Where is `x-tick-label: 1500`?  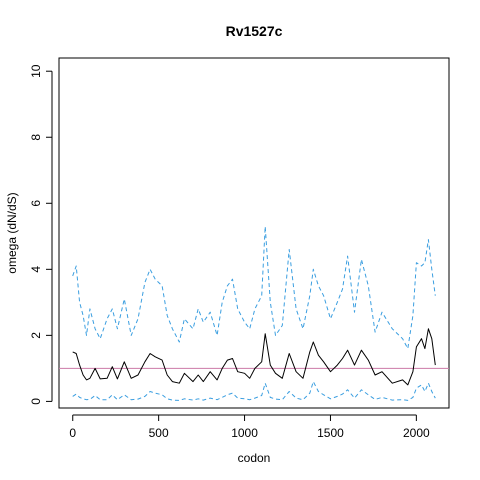 x-tick-label: 1500 is located at coordinates (330, 433).